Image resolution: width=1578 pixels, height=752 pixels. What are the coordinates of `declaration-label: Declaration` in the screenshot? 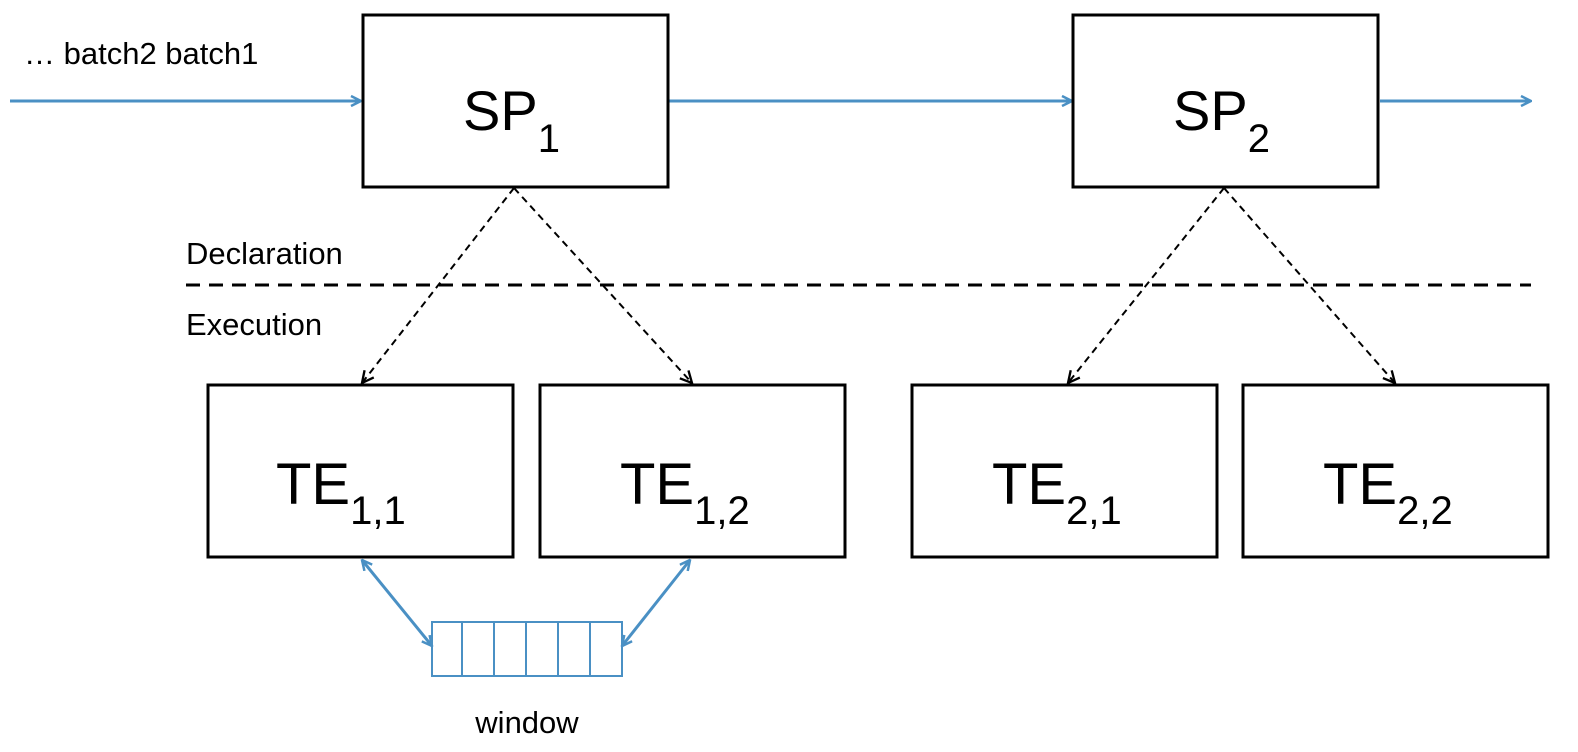 It's located at (264, 253).